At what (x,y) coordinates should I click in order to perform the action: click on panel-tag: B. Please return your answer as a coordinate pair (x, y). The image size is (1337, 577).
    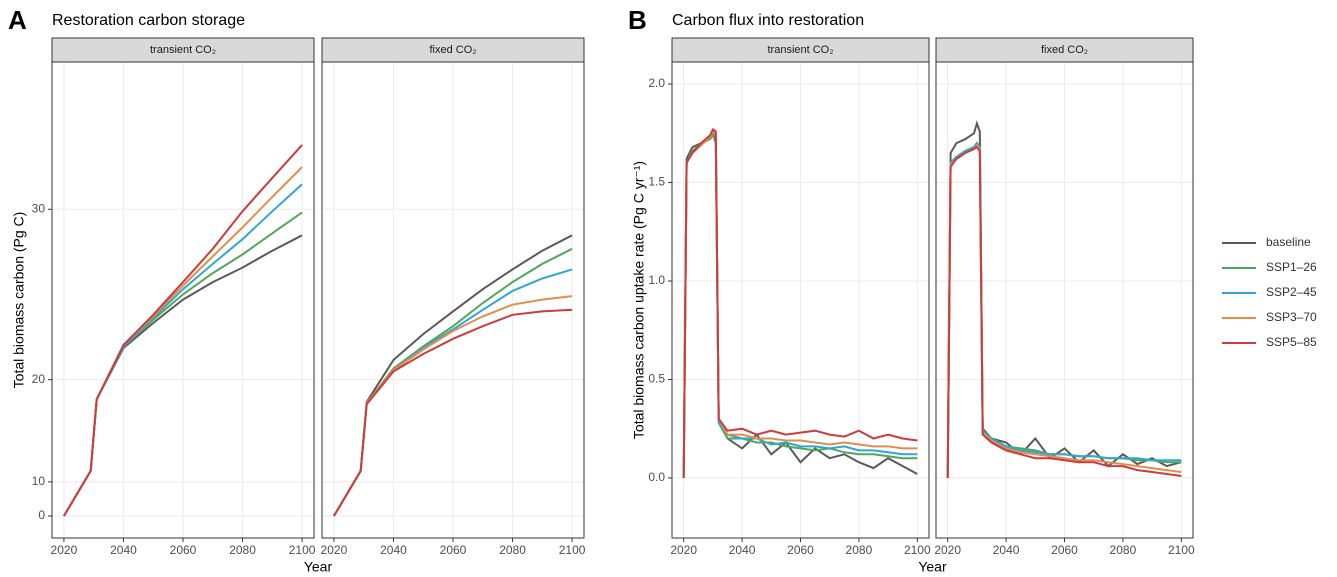
    Looking at the image, I should click on (637, 20).